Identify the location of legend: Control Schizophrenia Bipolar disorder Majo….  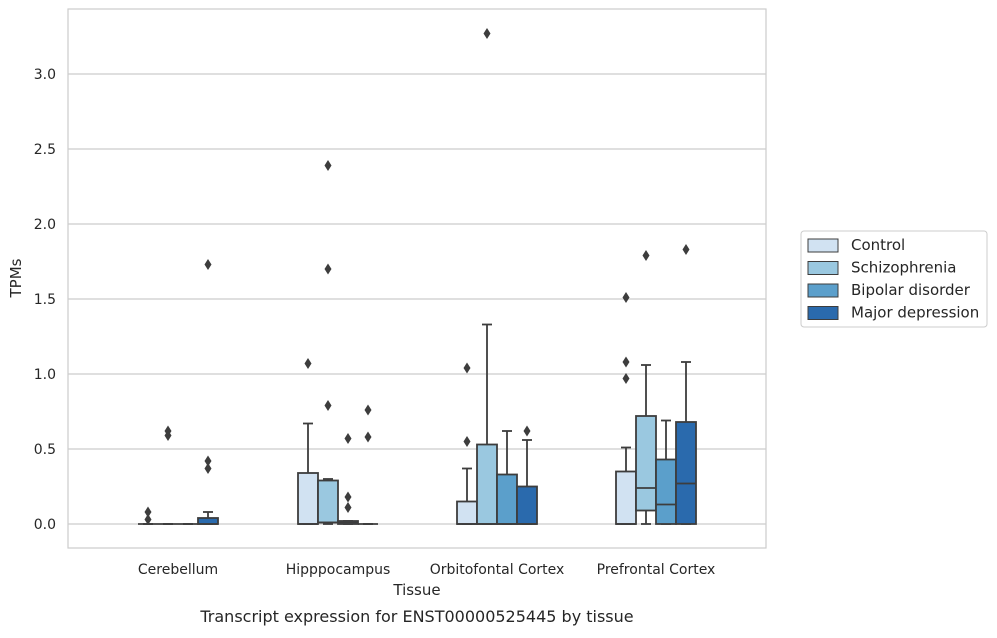
(894, 279).